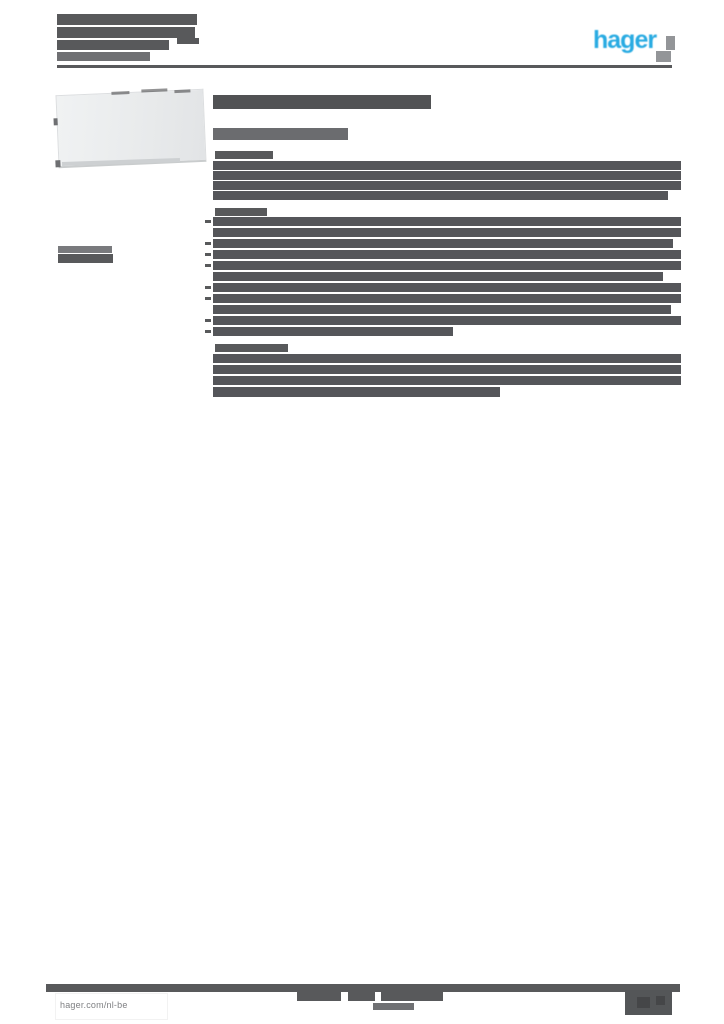 This screenshot has width=724, height=1024. What do you see at coordinates (94, 1005) in the screenshot?
I see `footer-url-link: hager.com/nl-be` at bounding box center [94, 1005].